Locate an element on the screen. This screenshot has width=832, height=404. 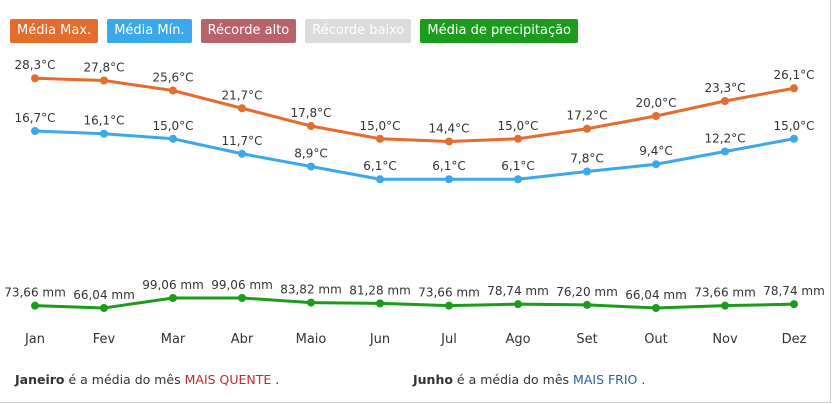
x-tick-label: Jul is located at coordinates (448, 339).